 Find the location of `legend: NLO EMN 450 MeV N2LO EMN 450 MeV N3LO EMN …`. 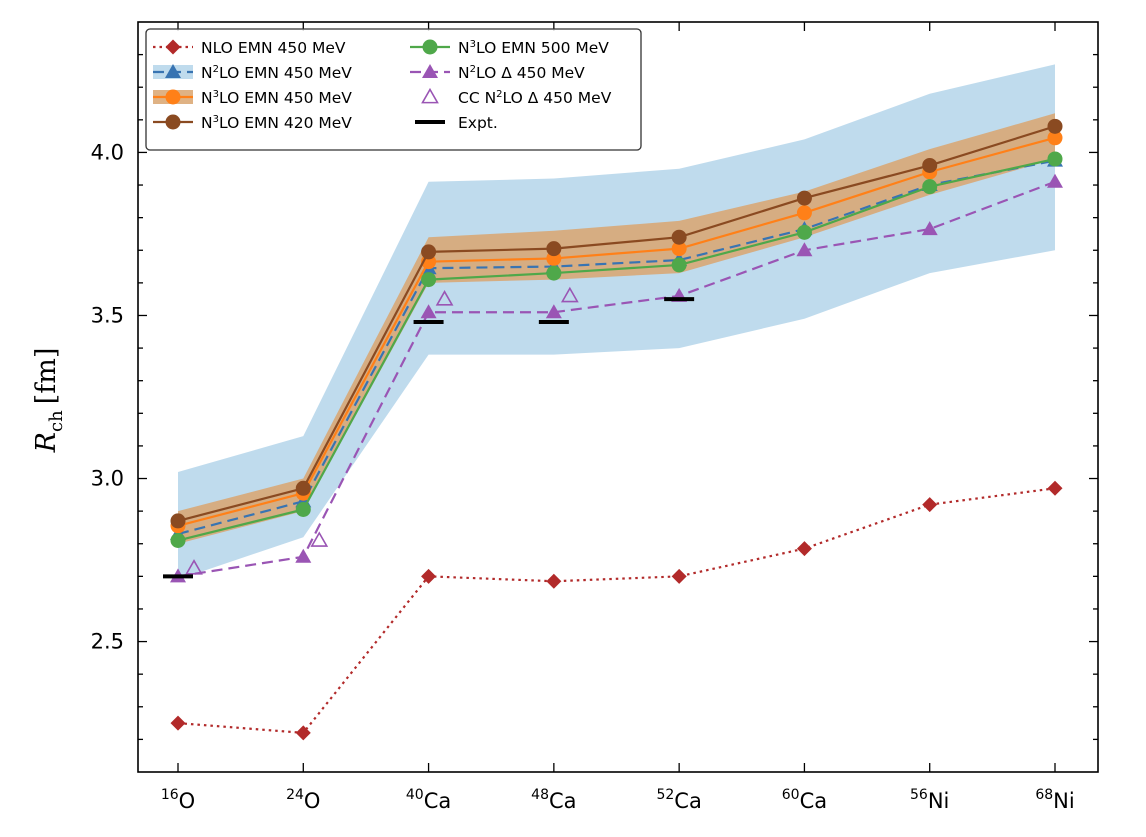

legend: NLO EMN 450 MeV N2LO EMN 450 MeV N3LO EMN … is located at coordinates (393, 89).